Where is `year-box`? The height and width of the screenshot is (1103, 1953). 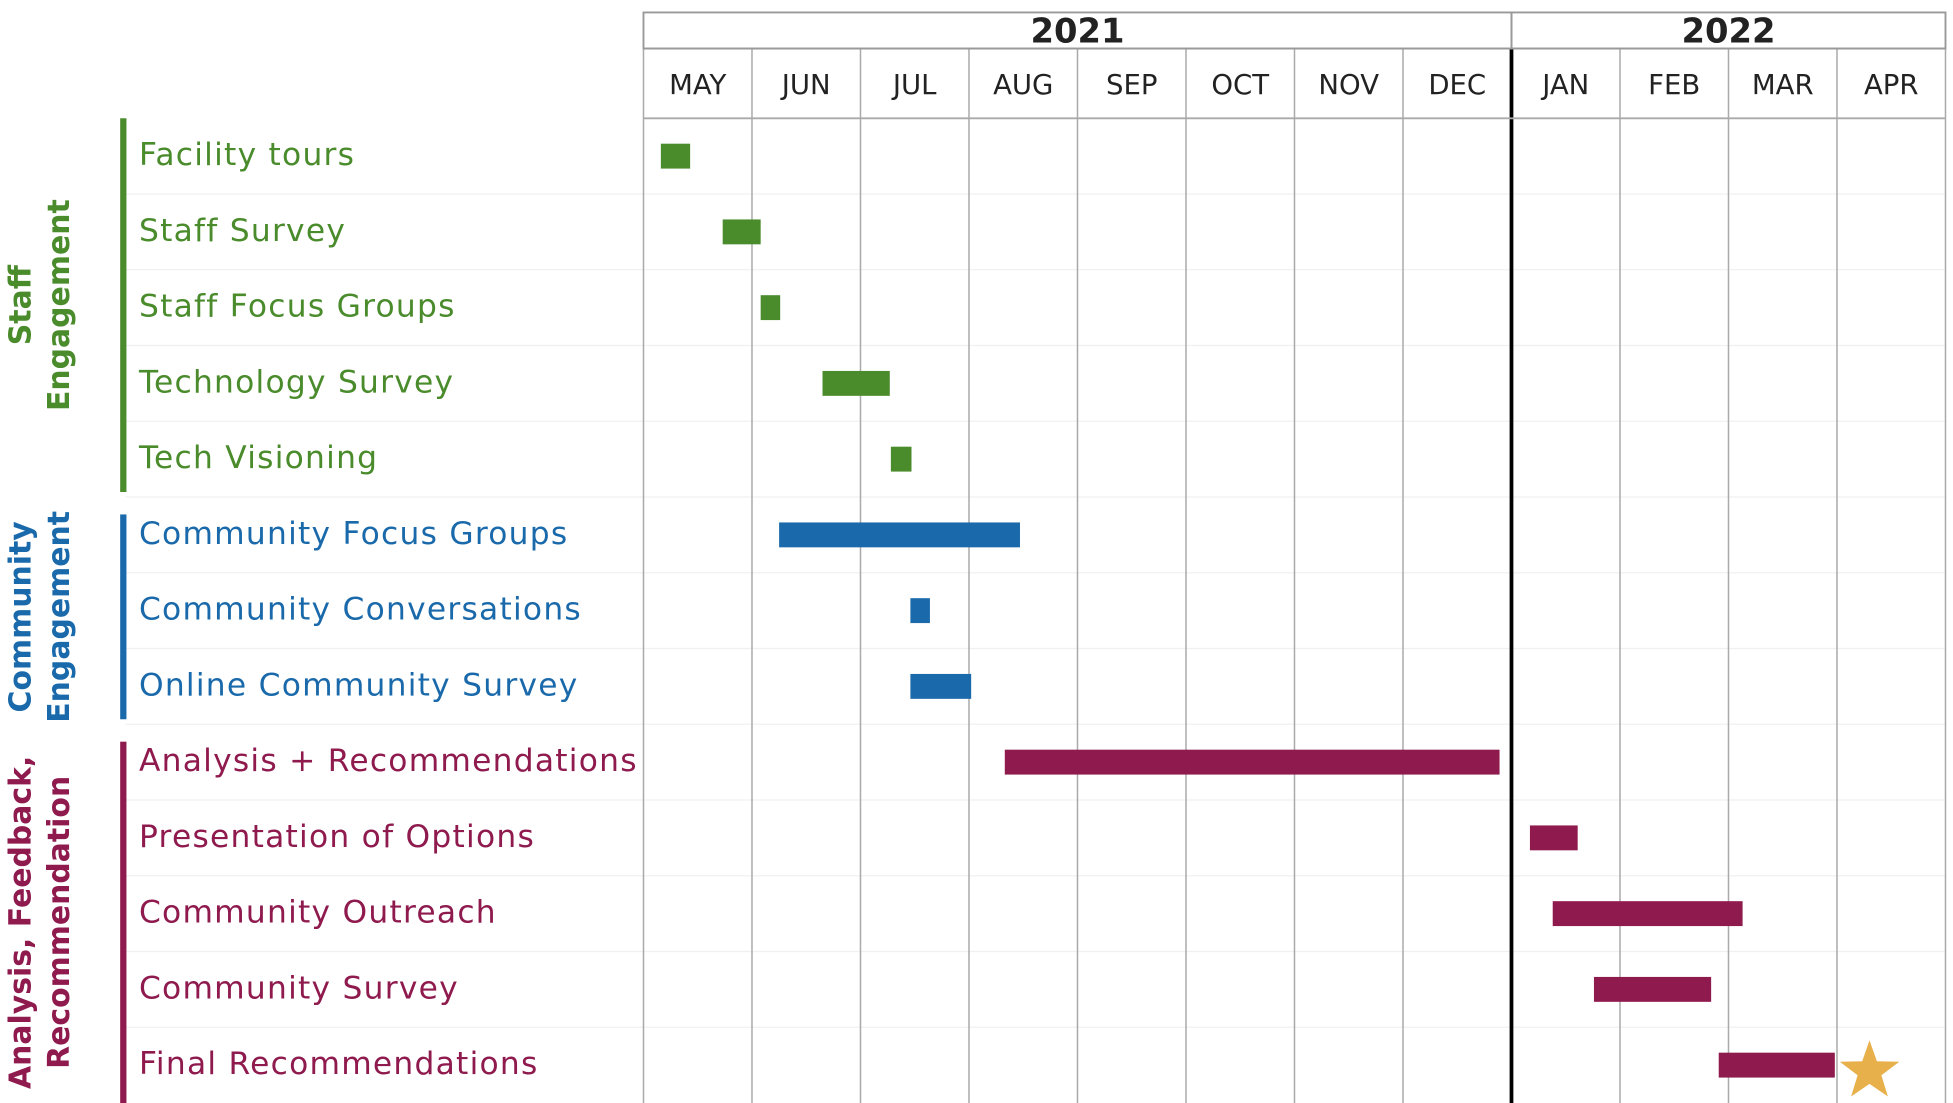 year-box is located at coordinates (1728, 30).